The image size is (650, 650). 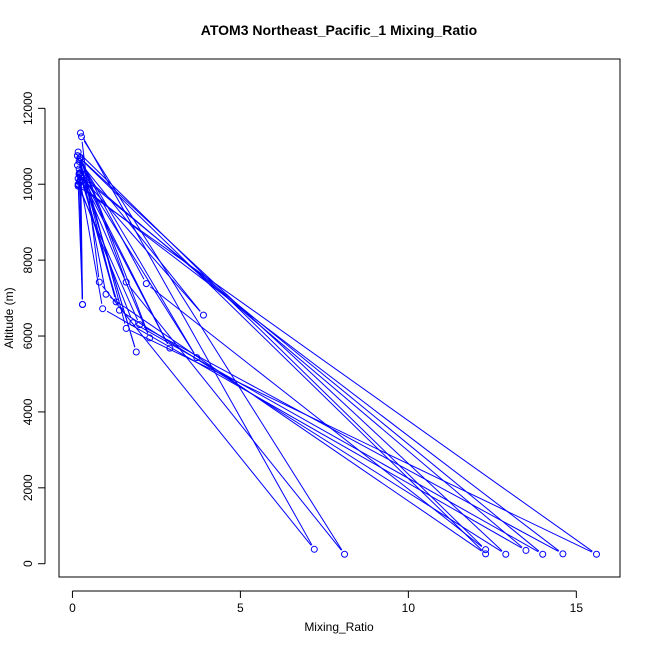 I want to click on y-tick-label: 12000, so click(x=28, y=108).